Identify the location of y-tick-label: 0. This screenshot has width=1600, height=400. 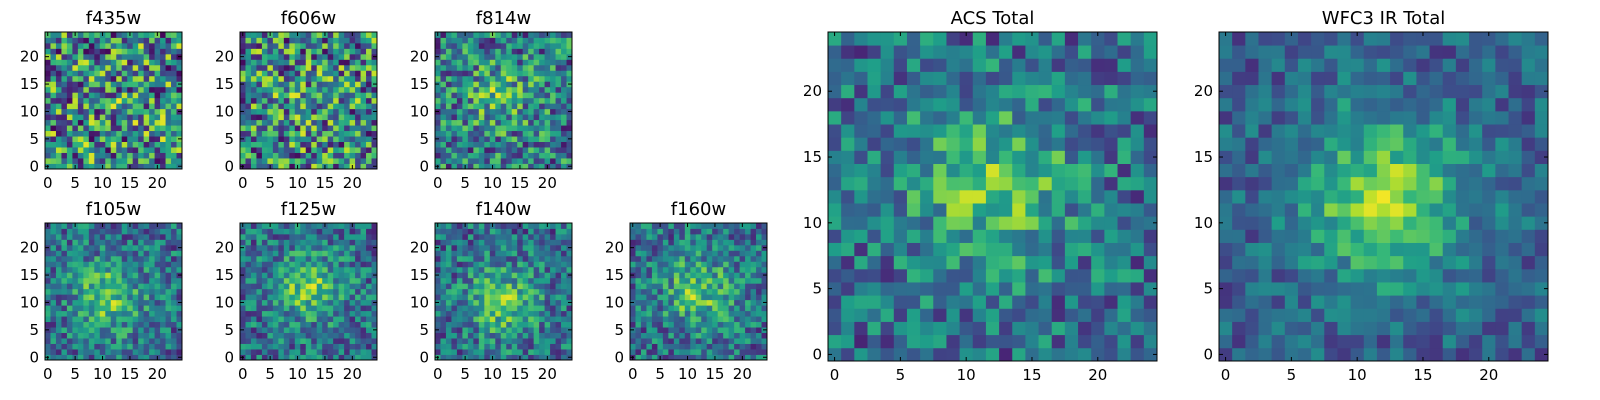
(229, 357).